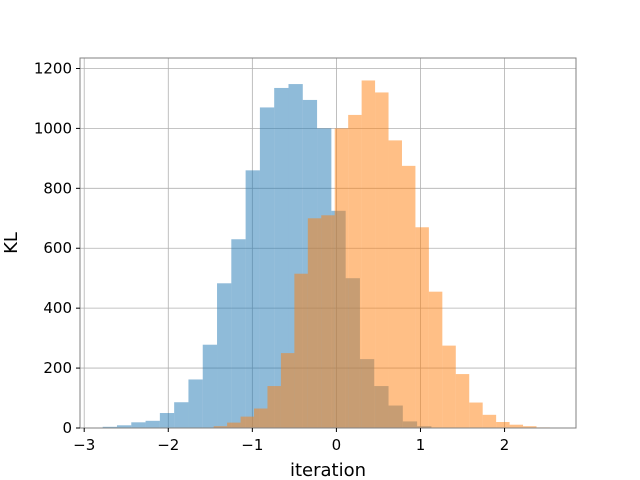  I want to click on y-tick-label-5: 1000, so click(53, 128).